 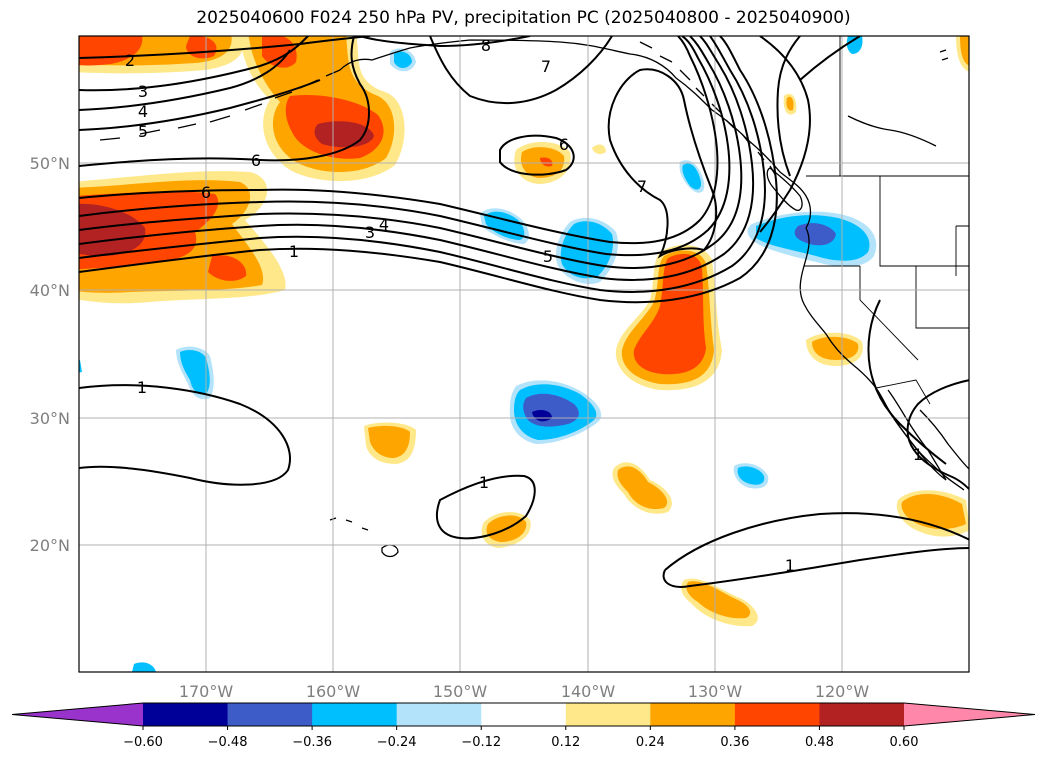 I want to click on colorbar-tick-label: −0.12, so click(x=481, y=742).